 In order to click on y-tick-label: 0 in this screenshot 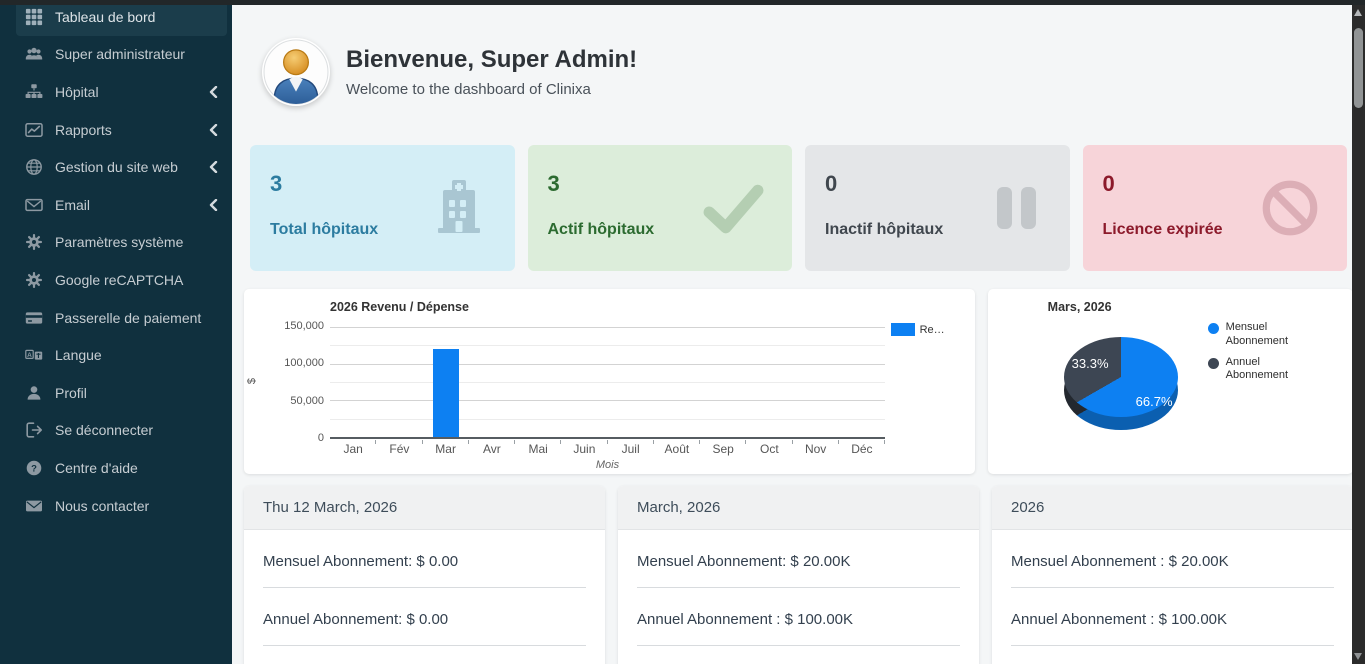, I will do `click(320, 438)`.